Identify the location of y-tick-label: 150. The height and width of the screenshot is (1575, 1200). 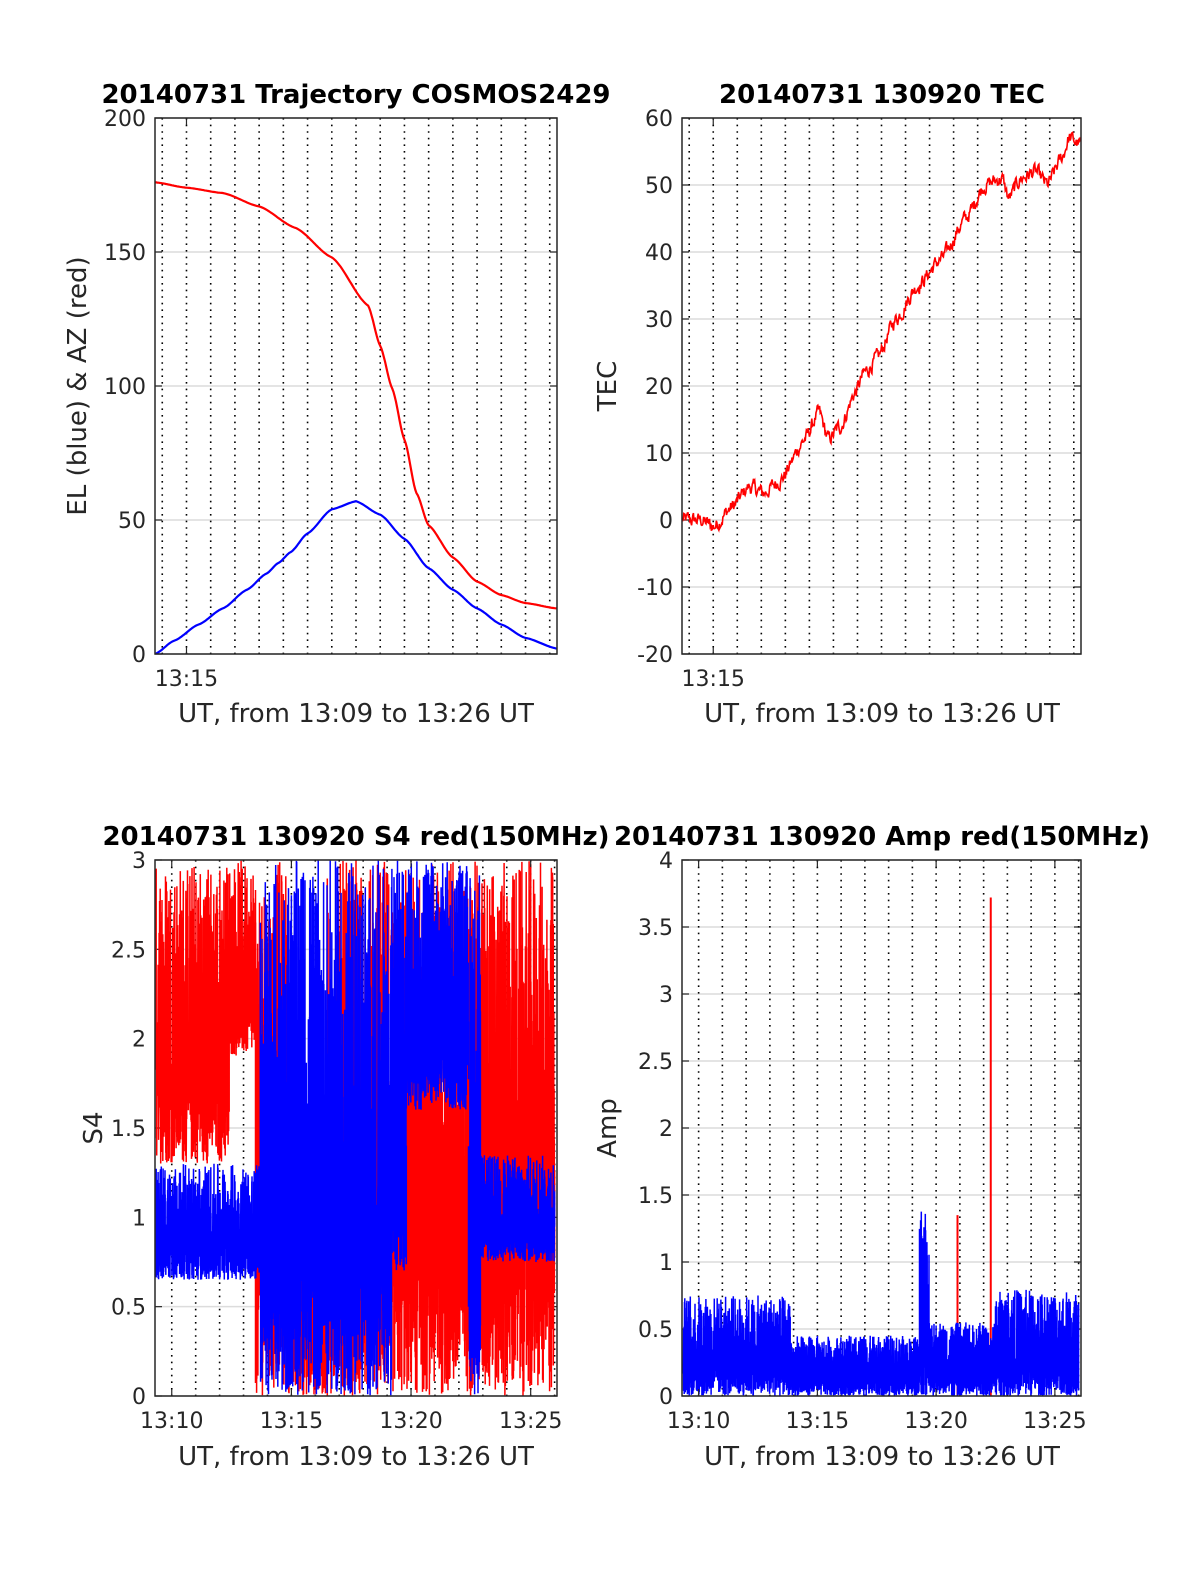
(125, 253).